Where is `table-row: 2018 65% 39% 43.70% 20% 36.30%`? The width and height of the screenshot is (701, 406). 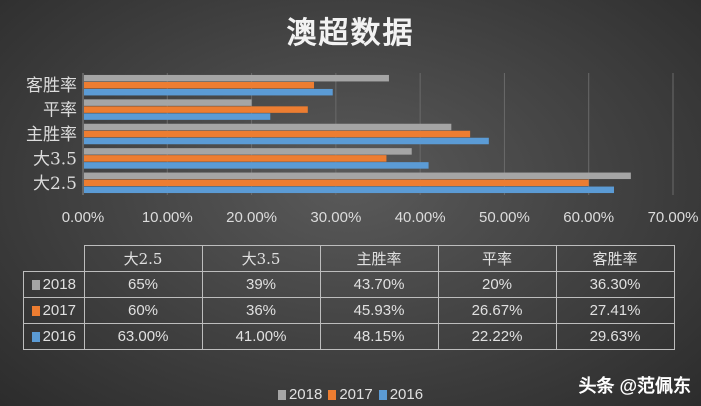
table-row: 2018 65% 39% 43.70% 20% 36.30% is located at coordinates (349, 284).